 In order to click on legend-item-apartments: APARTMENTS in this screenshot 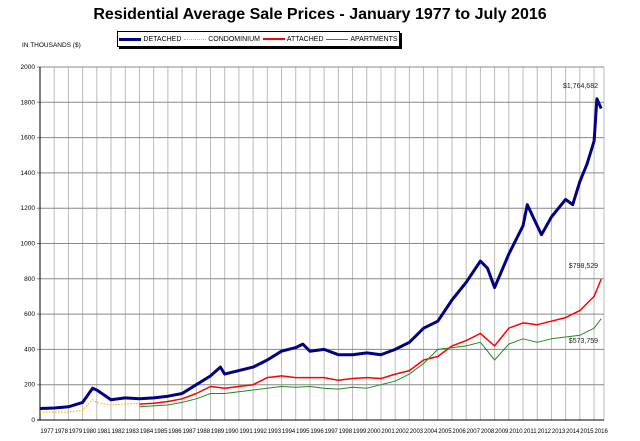, I will do `click(362, 39)`.